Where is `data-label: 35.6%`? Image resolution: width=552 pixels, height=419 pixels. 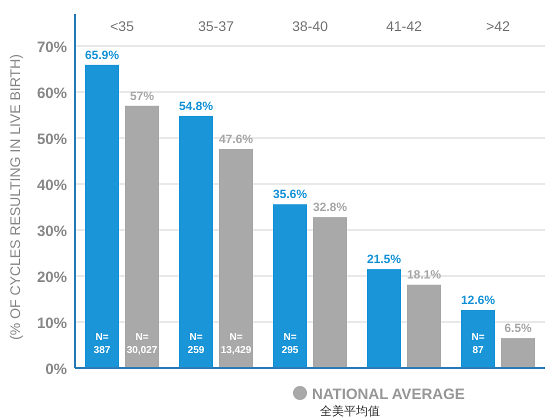 data-label: 35.6% is located at coordinates (290, 194).